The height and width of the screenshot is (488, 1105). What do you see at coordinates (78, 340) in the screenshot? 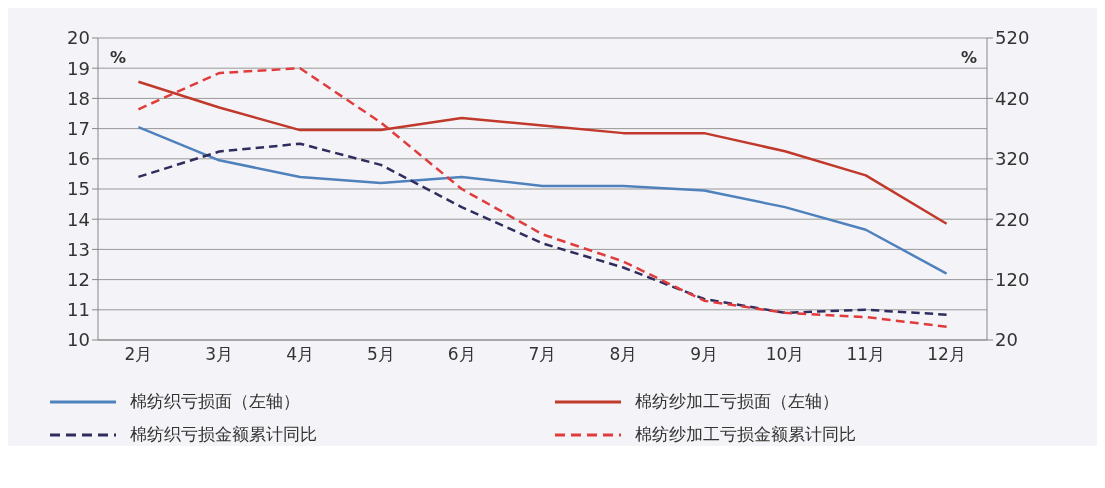
I see `y-tick-label: 10` at bounding box center [78, 340].